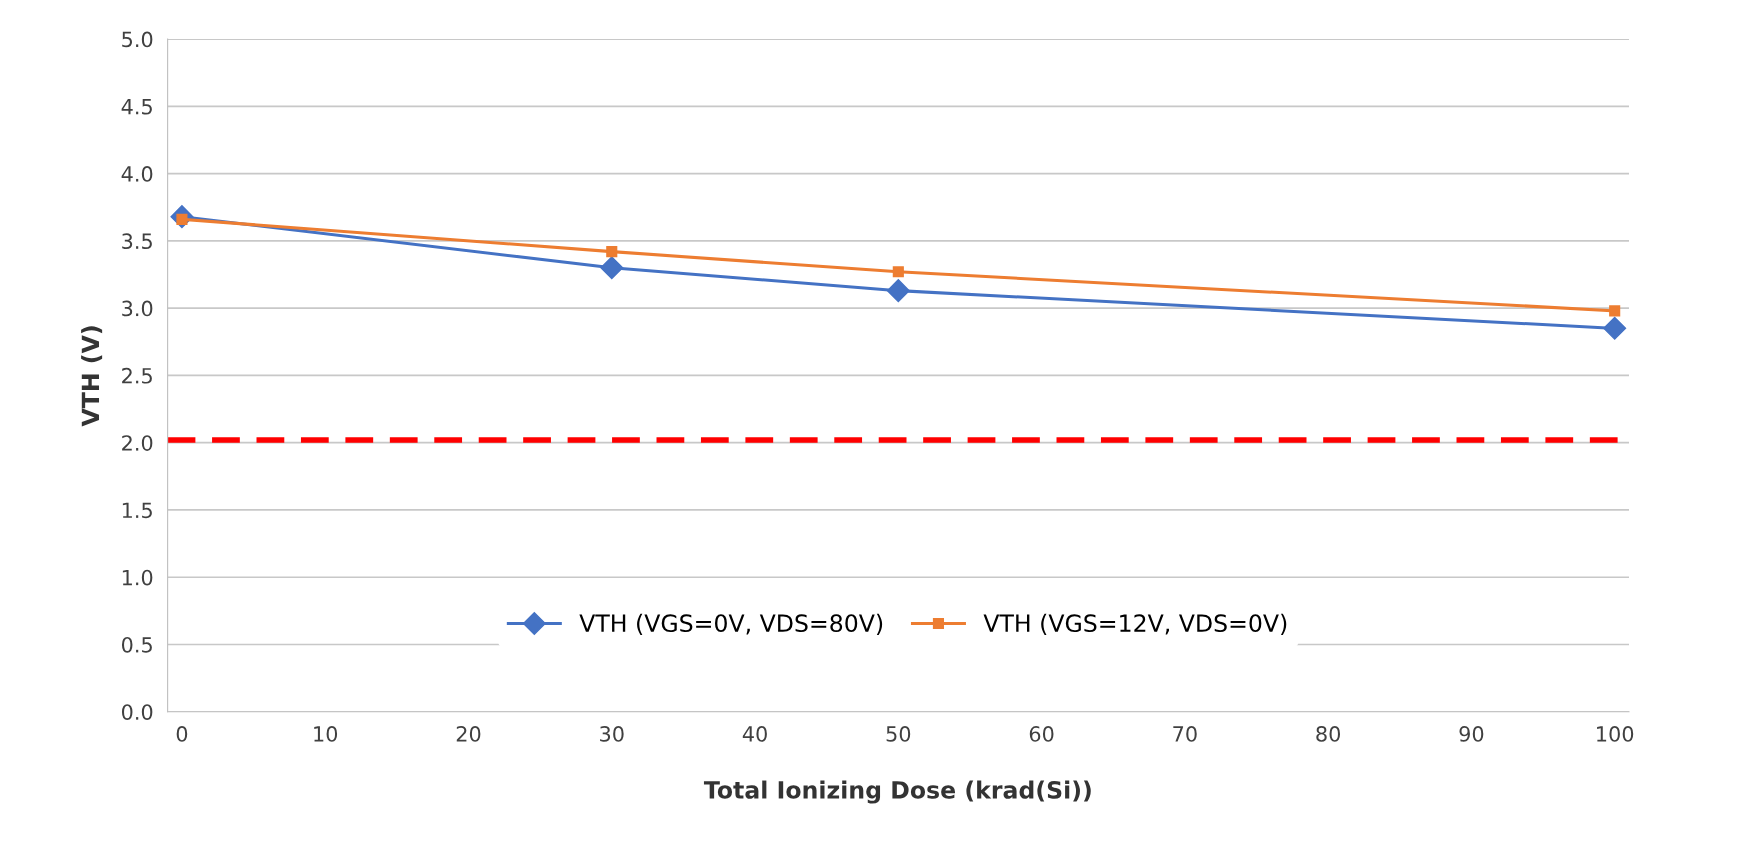 This screenshot has width=1746, height=868. I want to click on y-tick-label: 1.5, so click(137, 510).